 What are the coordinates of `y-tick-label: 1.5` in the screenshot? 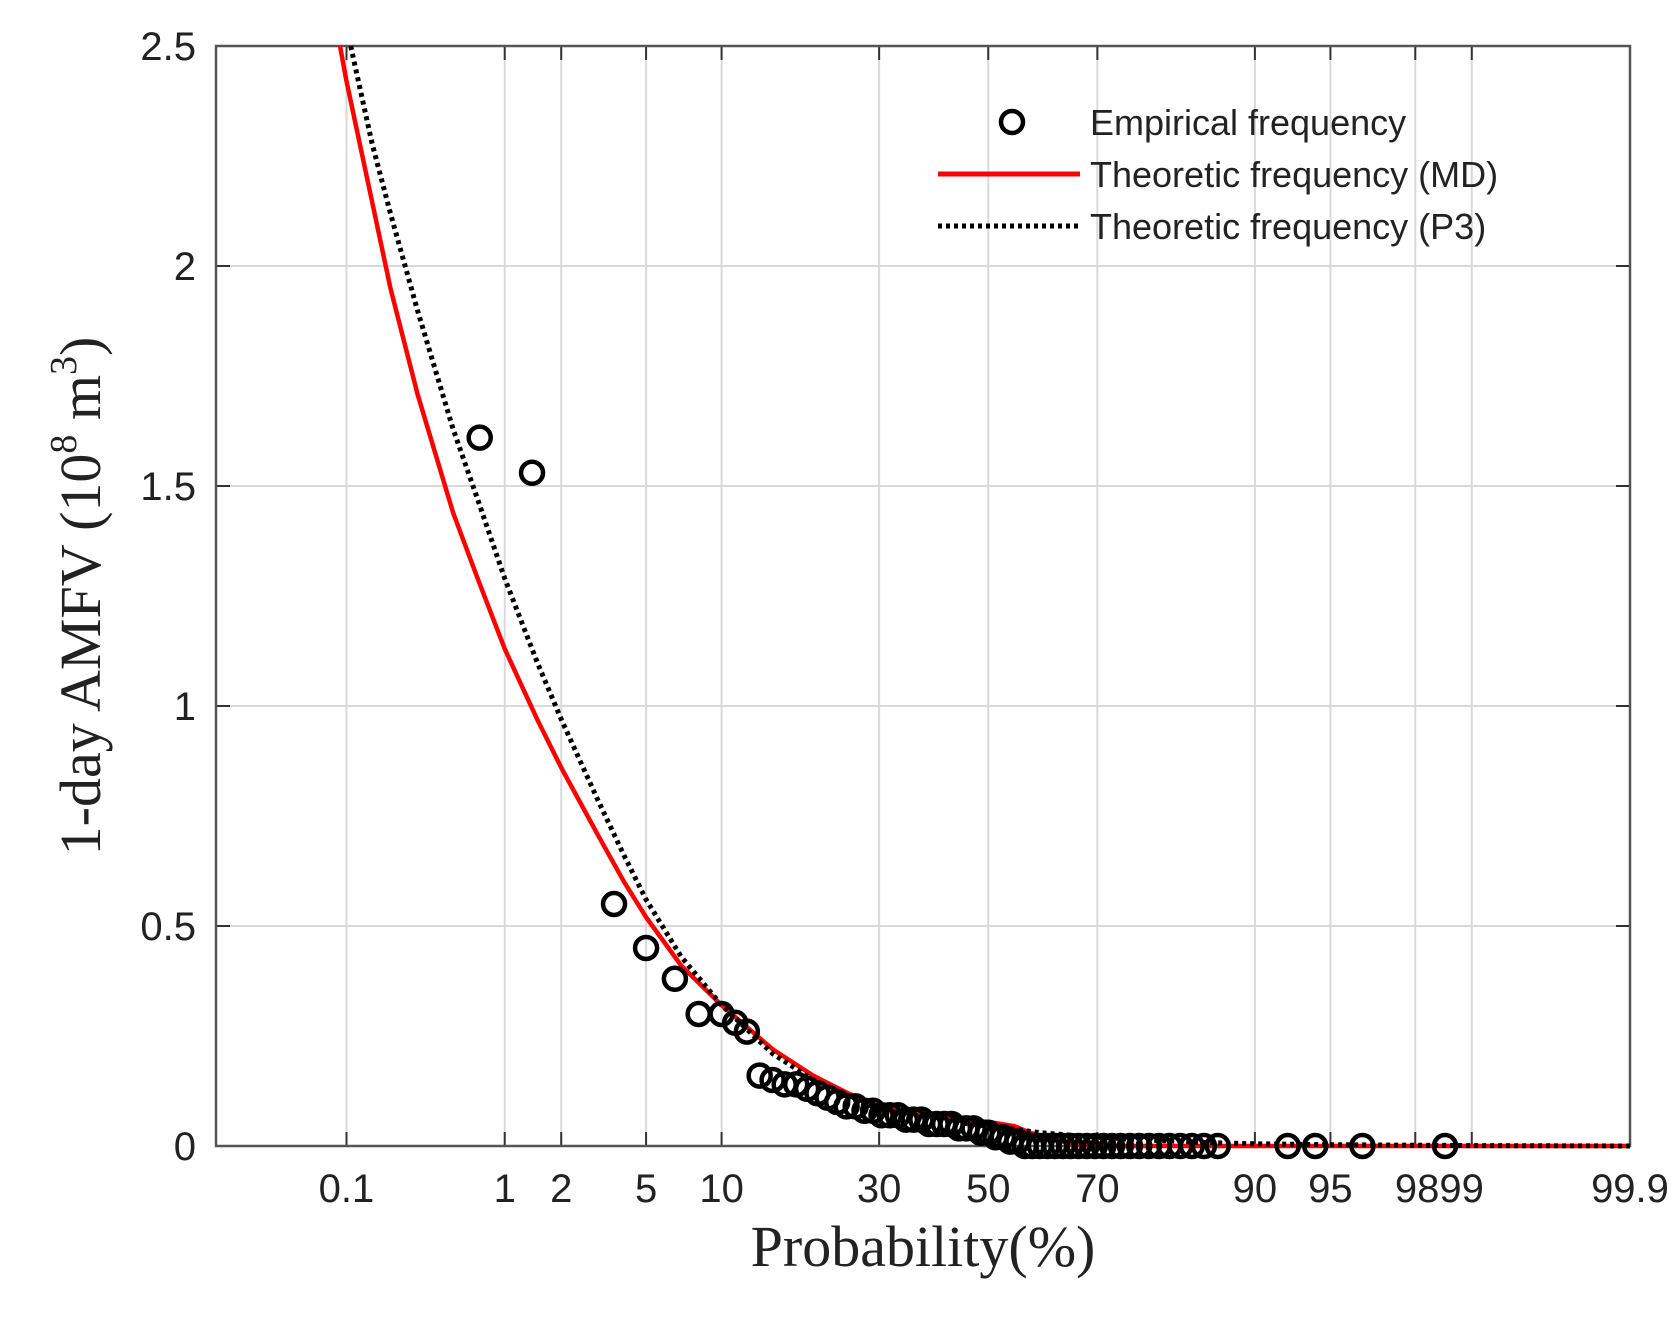 It's located at (168, 487).